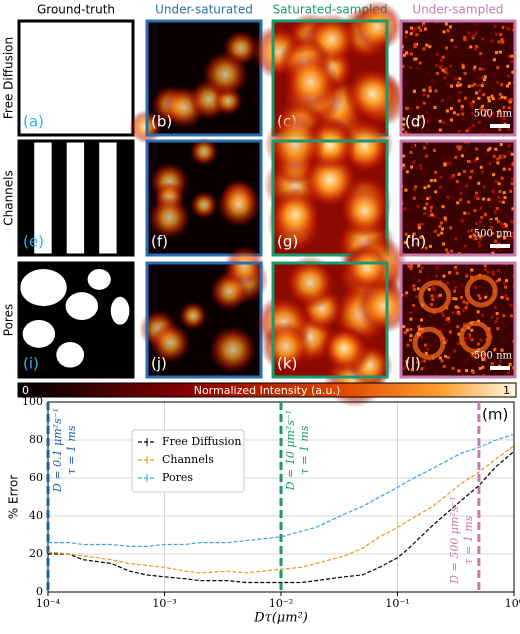 The height and width of the screenshot is (634, 520). Describe the element at coordinates (304, 449) in the screenshot. I see `annotation-text: τ = 1 ms` at that location.